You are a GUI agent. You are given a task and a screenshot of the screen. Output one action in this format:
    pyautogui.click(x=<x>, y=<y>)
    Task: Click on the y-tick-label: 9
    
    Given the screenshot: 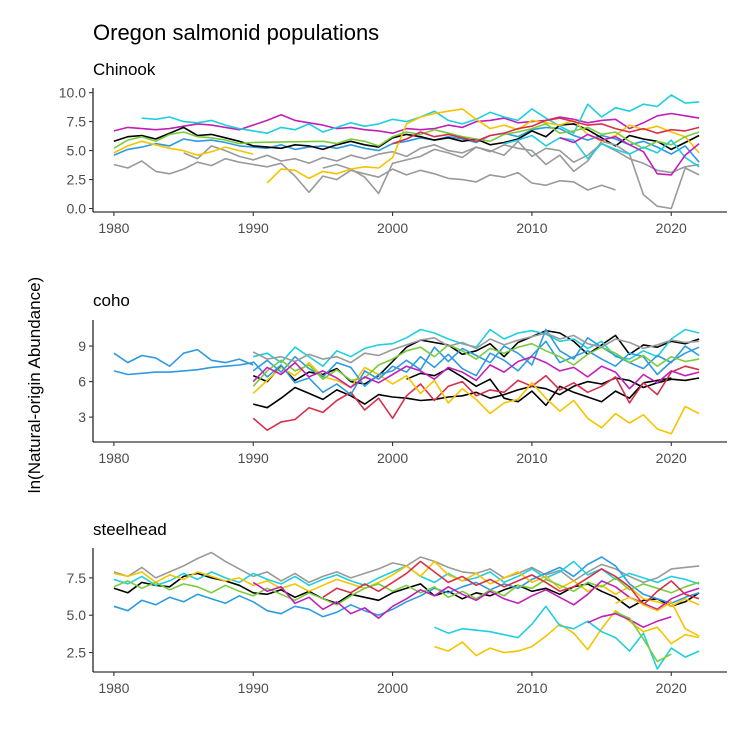 What is the action you would take?
    pyautogui.click(x=82, y=346)
    